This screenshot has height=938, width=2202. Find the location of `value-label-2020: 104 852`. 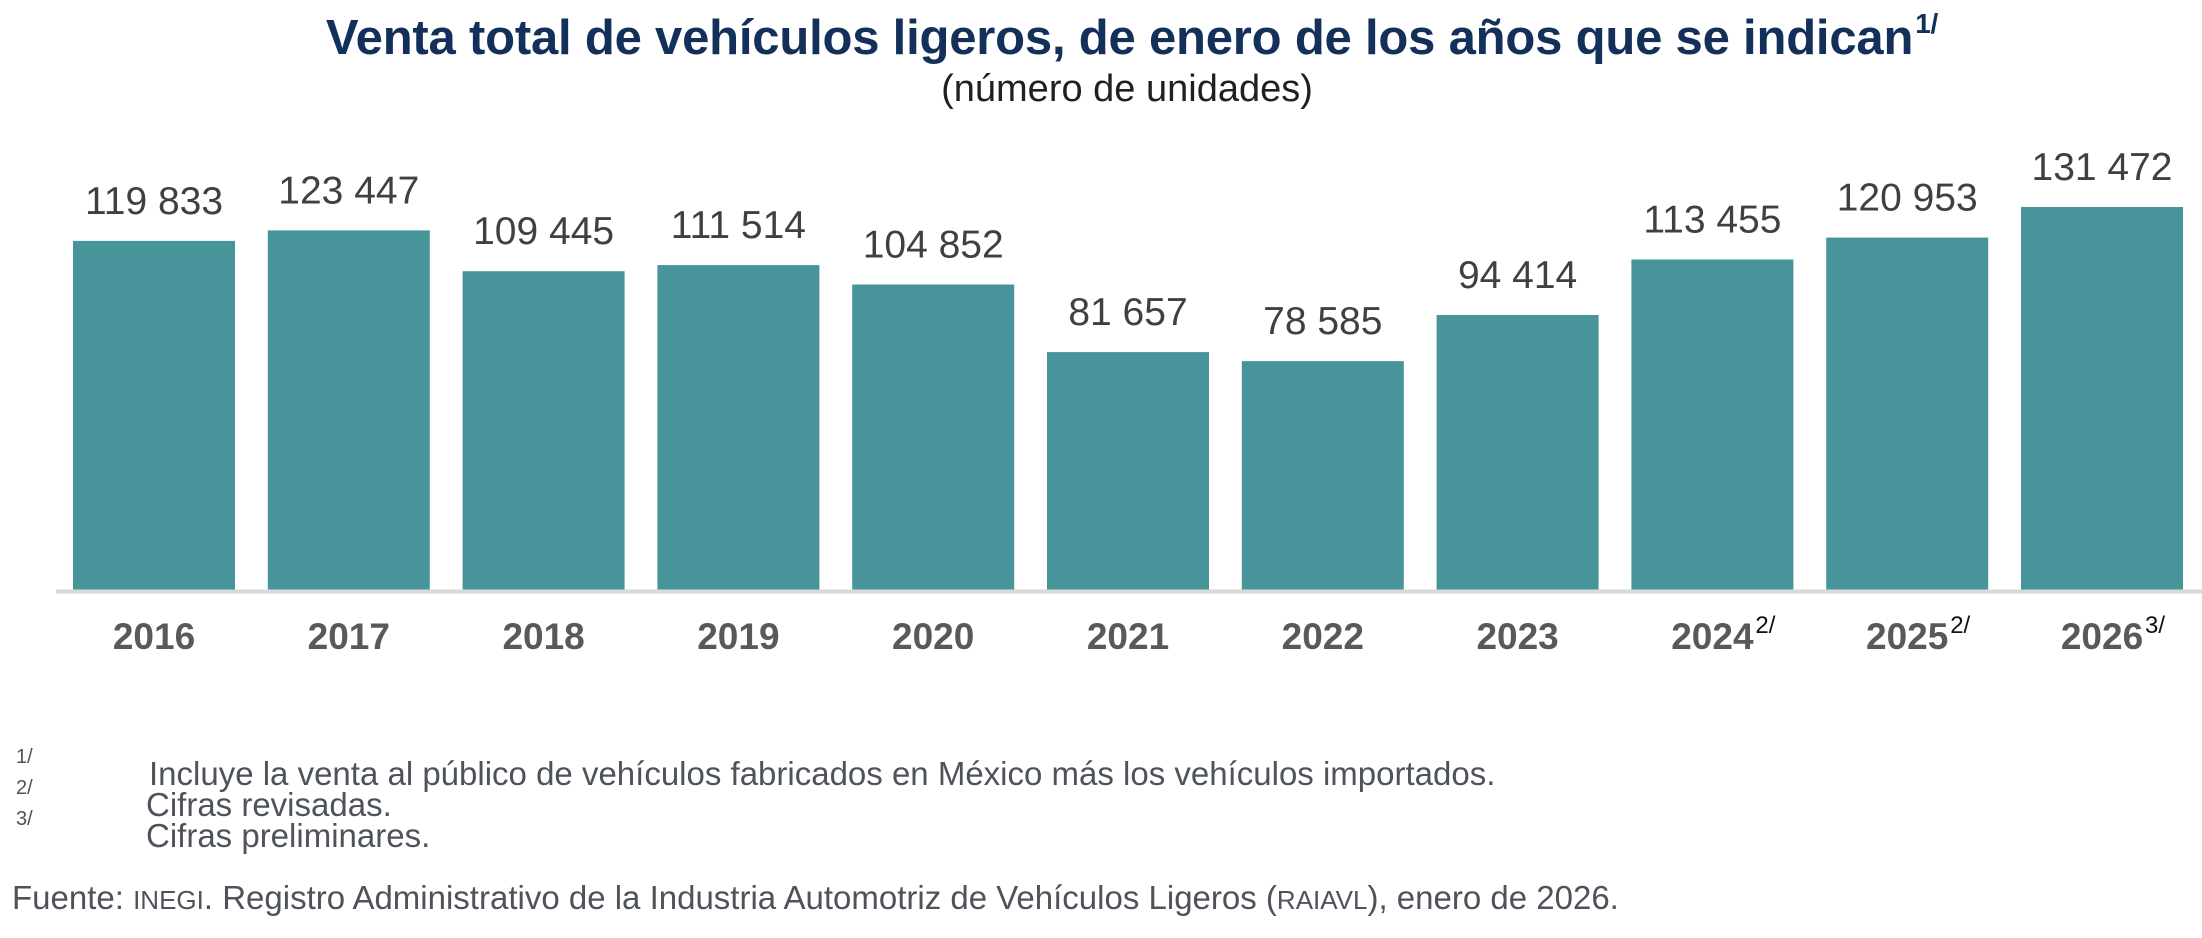

value-label-2020: 104 852 is located at coordinates (933, 245).